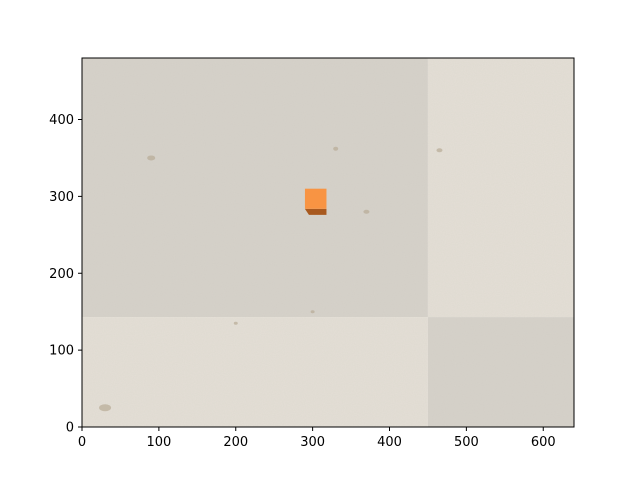 This screenshot has width=640, height=480. I want to click on y-tick-label: 300, so click(61, 197).